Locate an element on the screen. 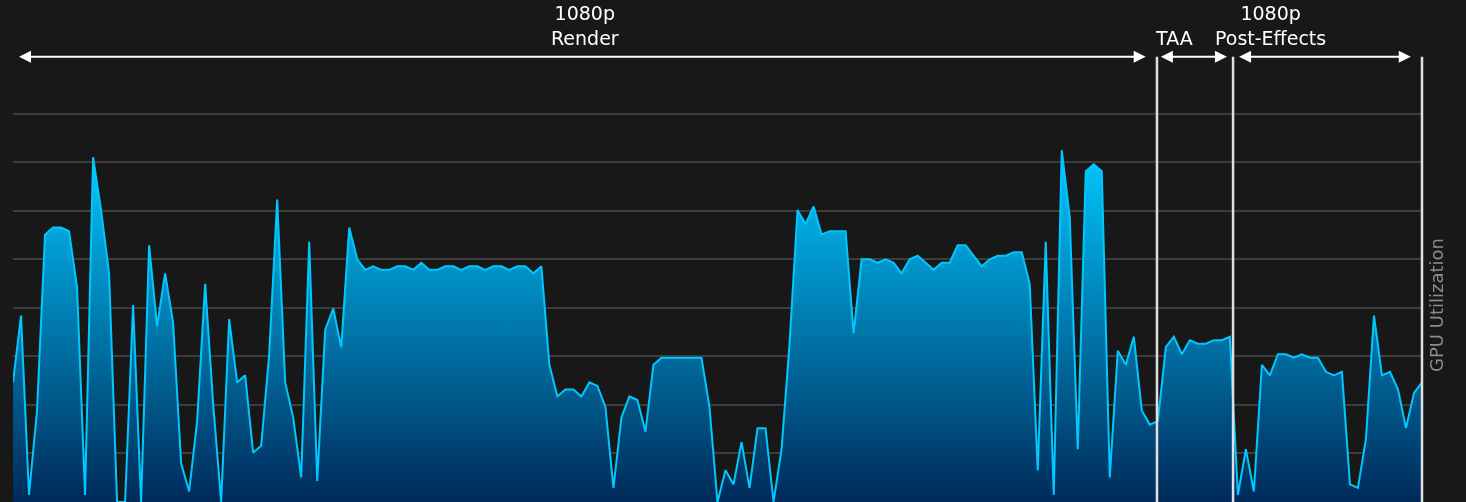 This screenshot has height=502, width=1466. y-axis-title: GPU Utilization is located at coordinates (1437, 305).